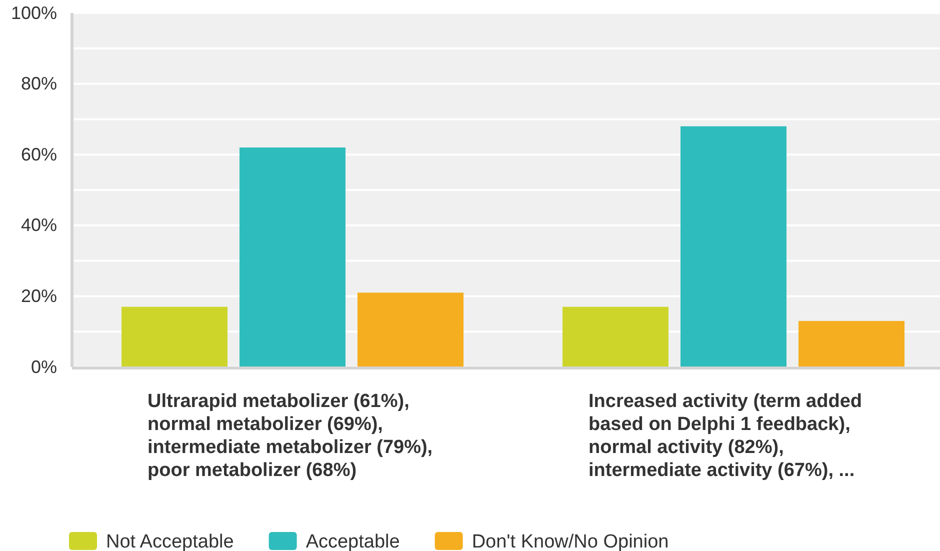 The width and height of the screenshot is (940, 551). Describe the element at coordinates (290, 436) in the screenshot. I see `x-tick-label: Ultrarapid metabolizer (61%), normal metabolizer (69%), intermediate metabolizer (79%), poor metabolizer (68%)` at that location.